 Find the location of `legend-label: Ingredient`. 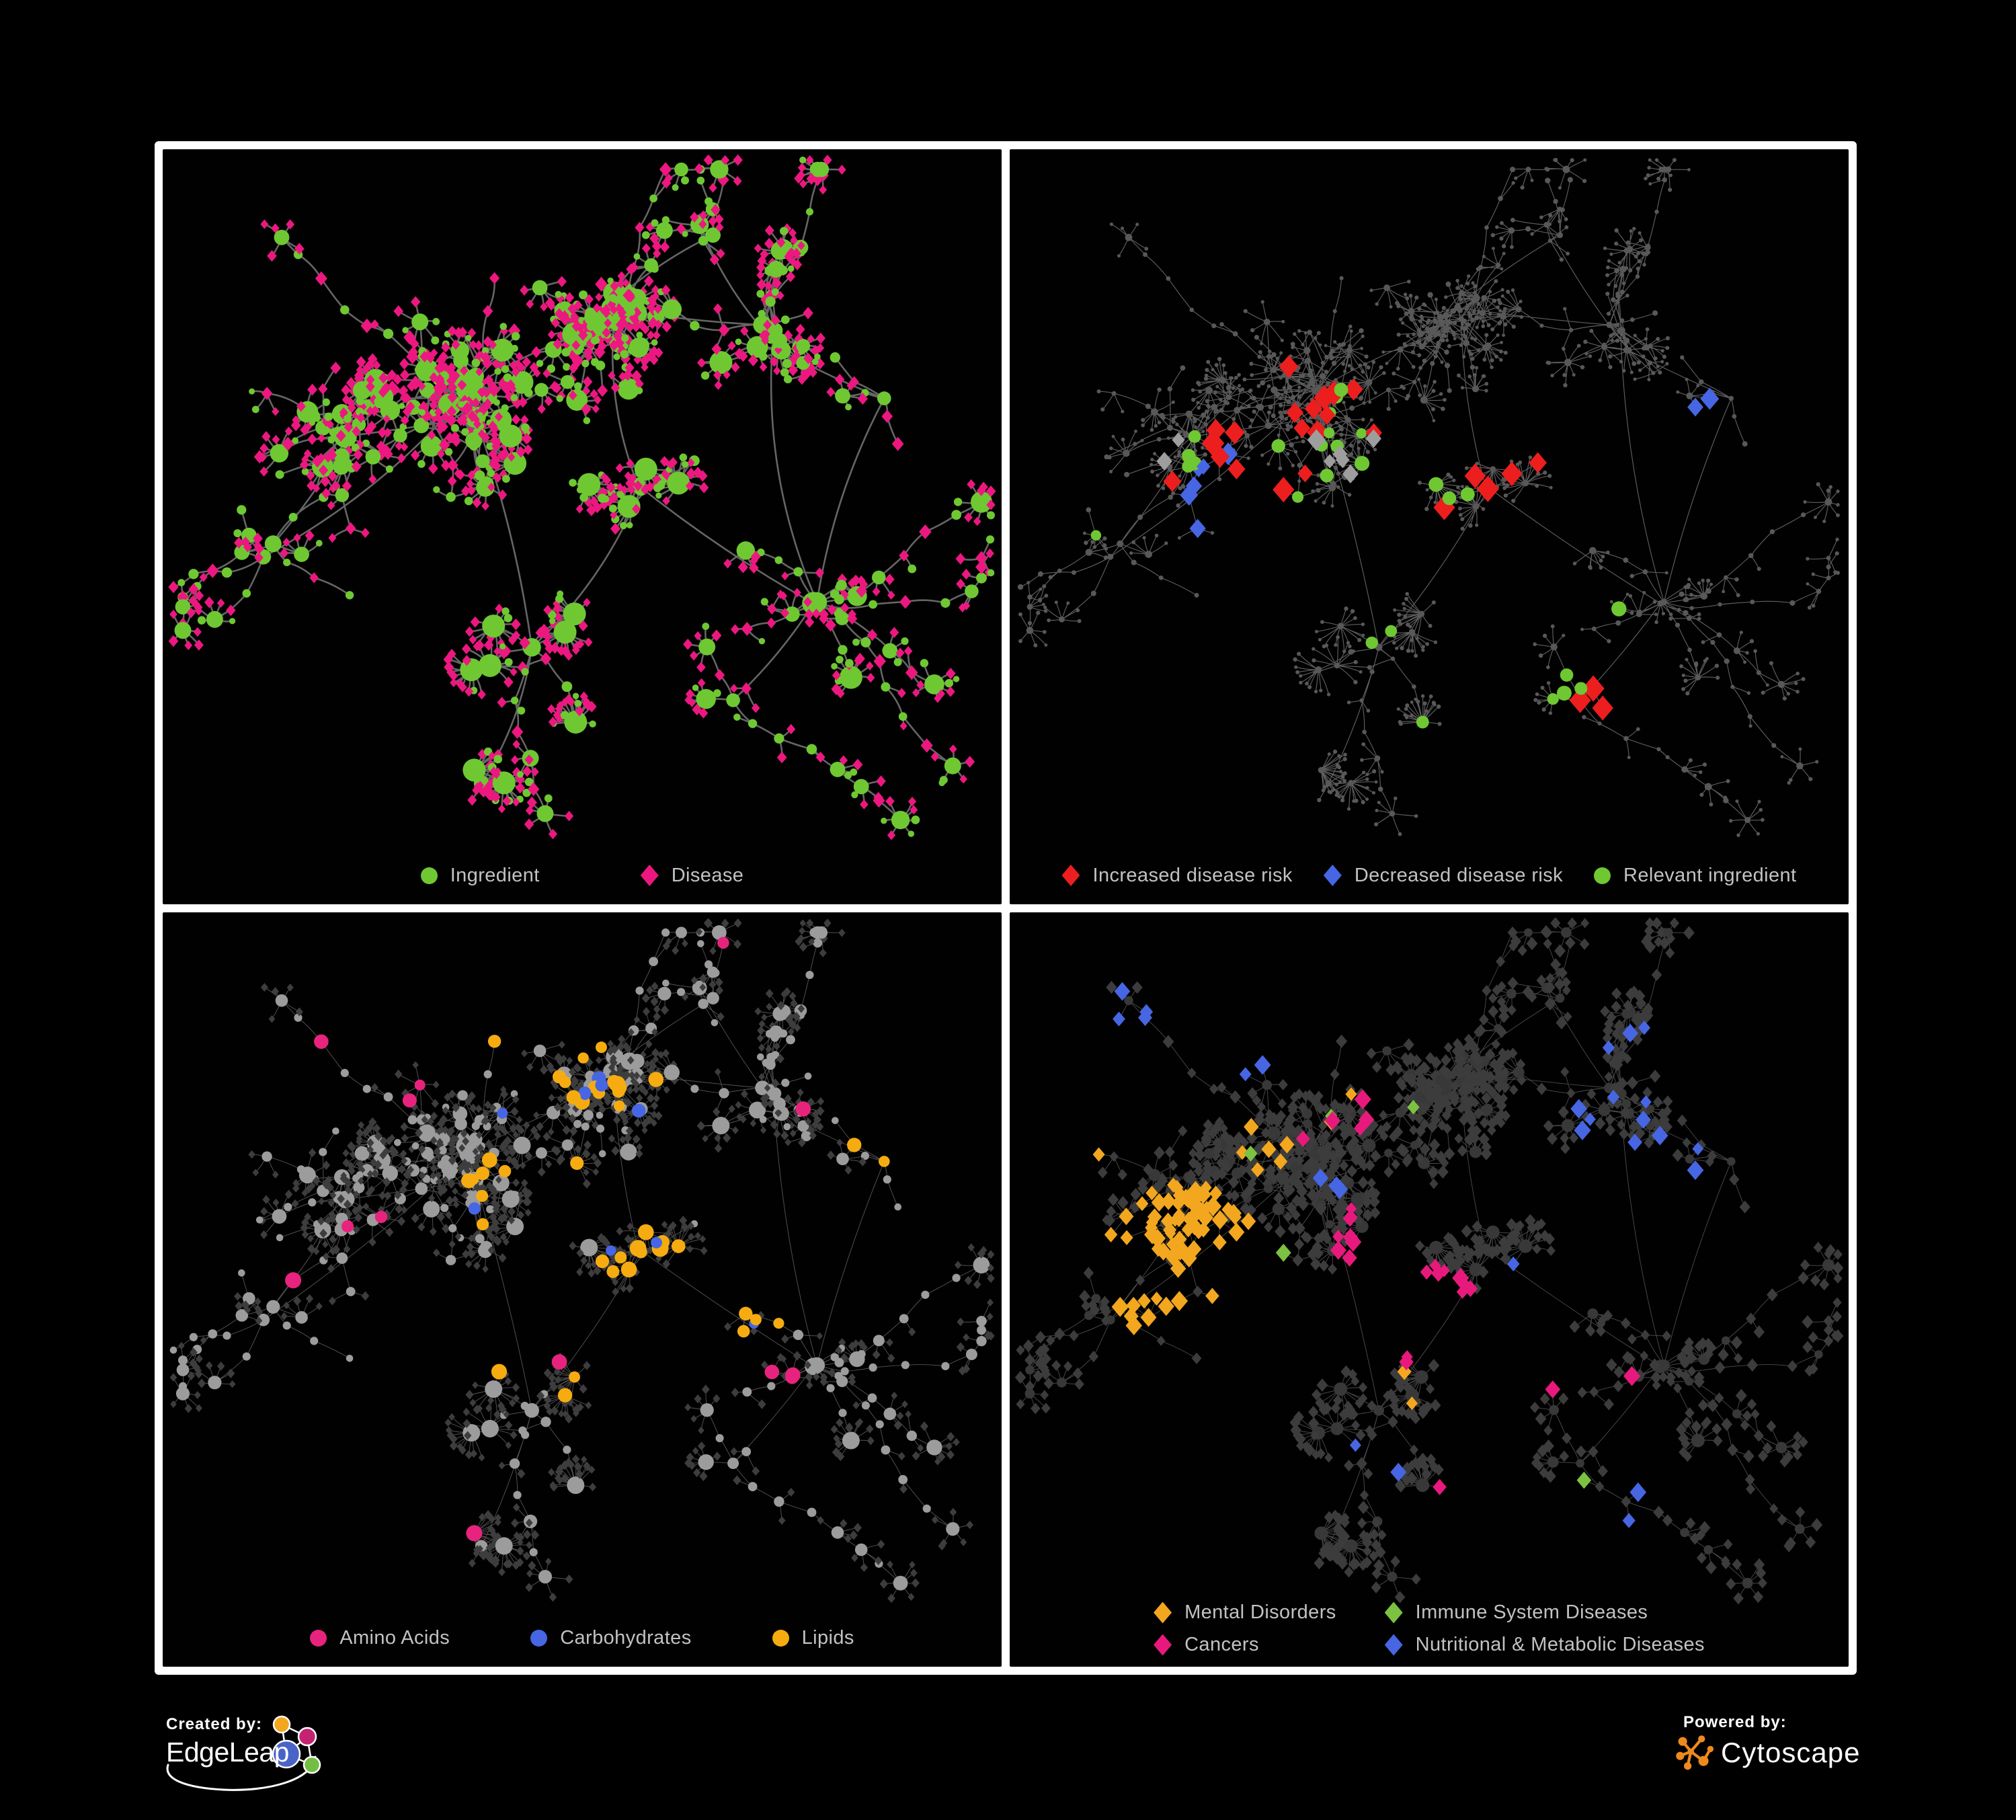

legend-label: Ingredient is located at coordinates (495, 875).